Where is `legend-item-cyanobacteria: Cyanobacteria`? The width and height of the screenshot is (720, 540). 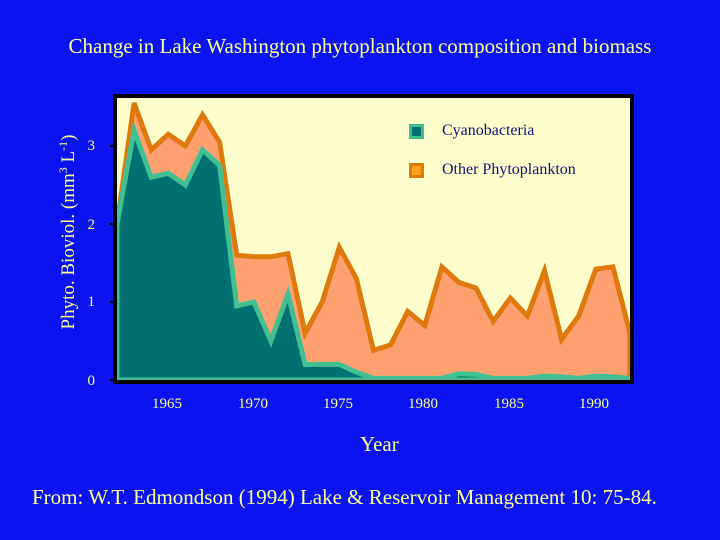 legend-item-cyanobacteria: Cyanobacteria is located at coordinates (471, 131).